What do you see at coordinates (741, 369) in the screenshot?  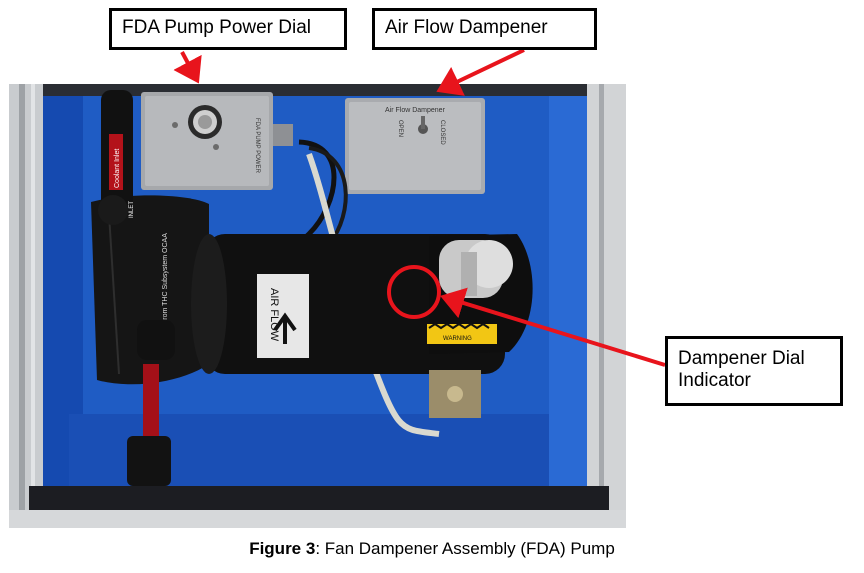 I see `callout-dampener-dial-indicator-text: Dampener Dial Indicator` at bounding box center [741, 369].